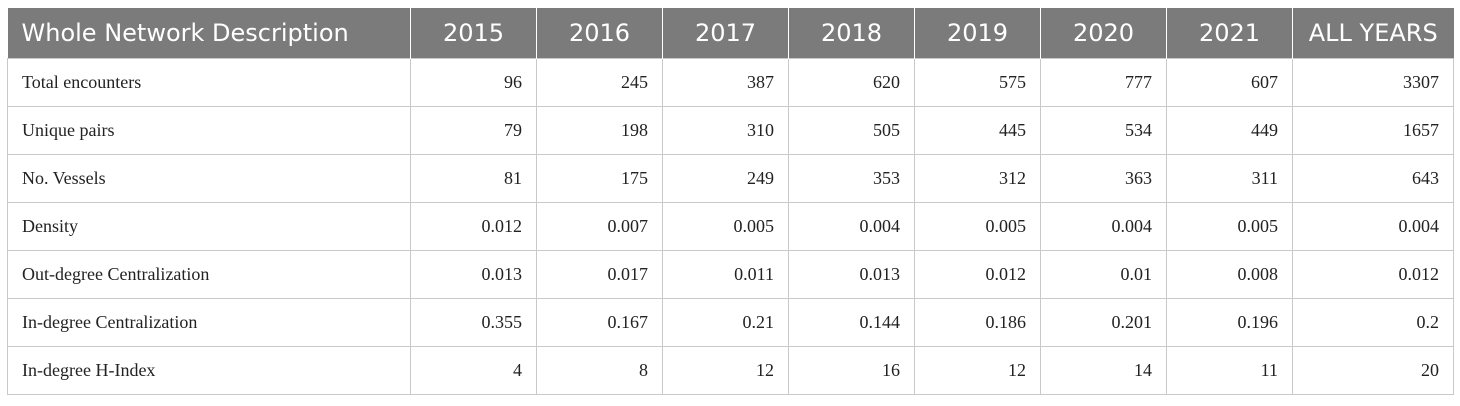 This screenshot has height=406, width=1460. I want to click on table-cell: 607, so click(1229, 82).